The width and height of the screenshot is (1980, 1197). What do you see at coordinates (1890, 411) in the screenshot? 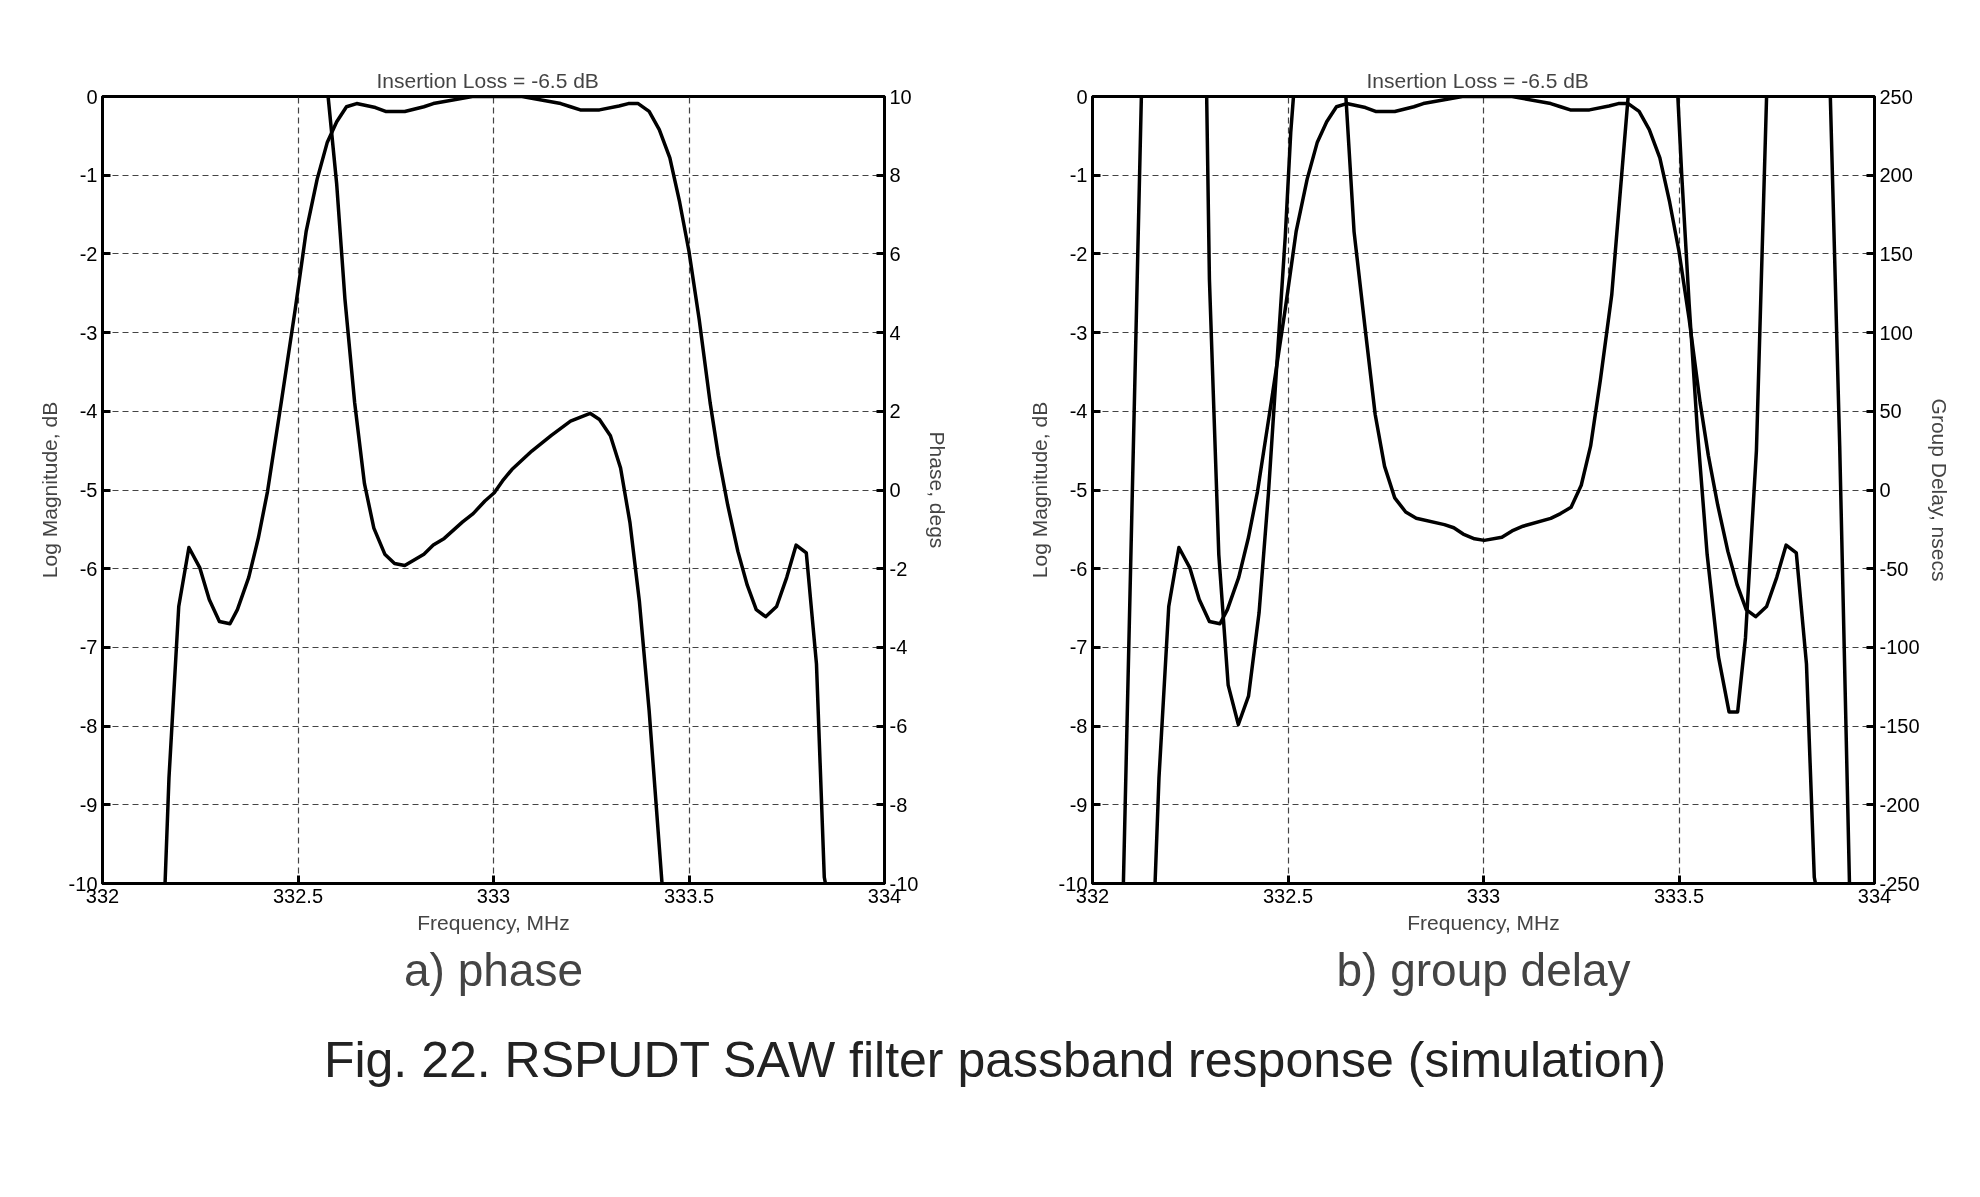
I see `y2-tick-label: 50` at bounding box center [1890, 411].